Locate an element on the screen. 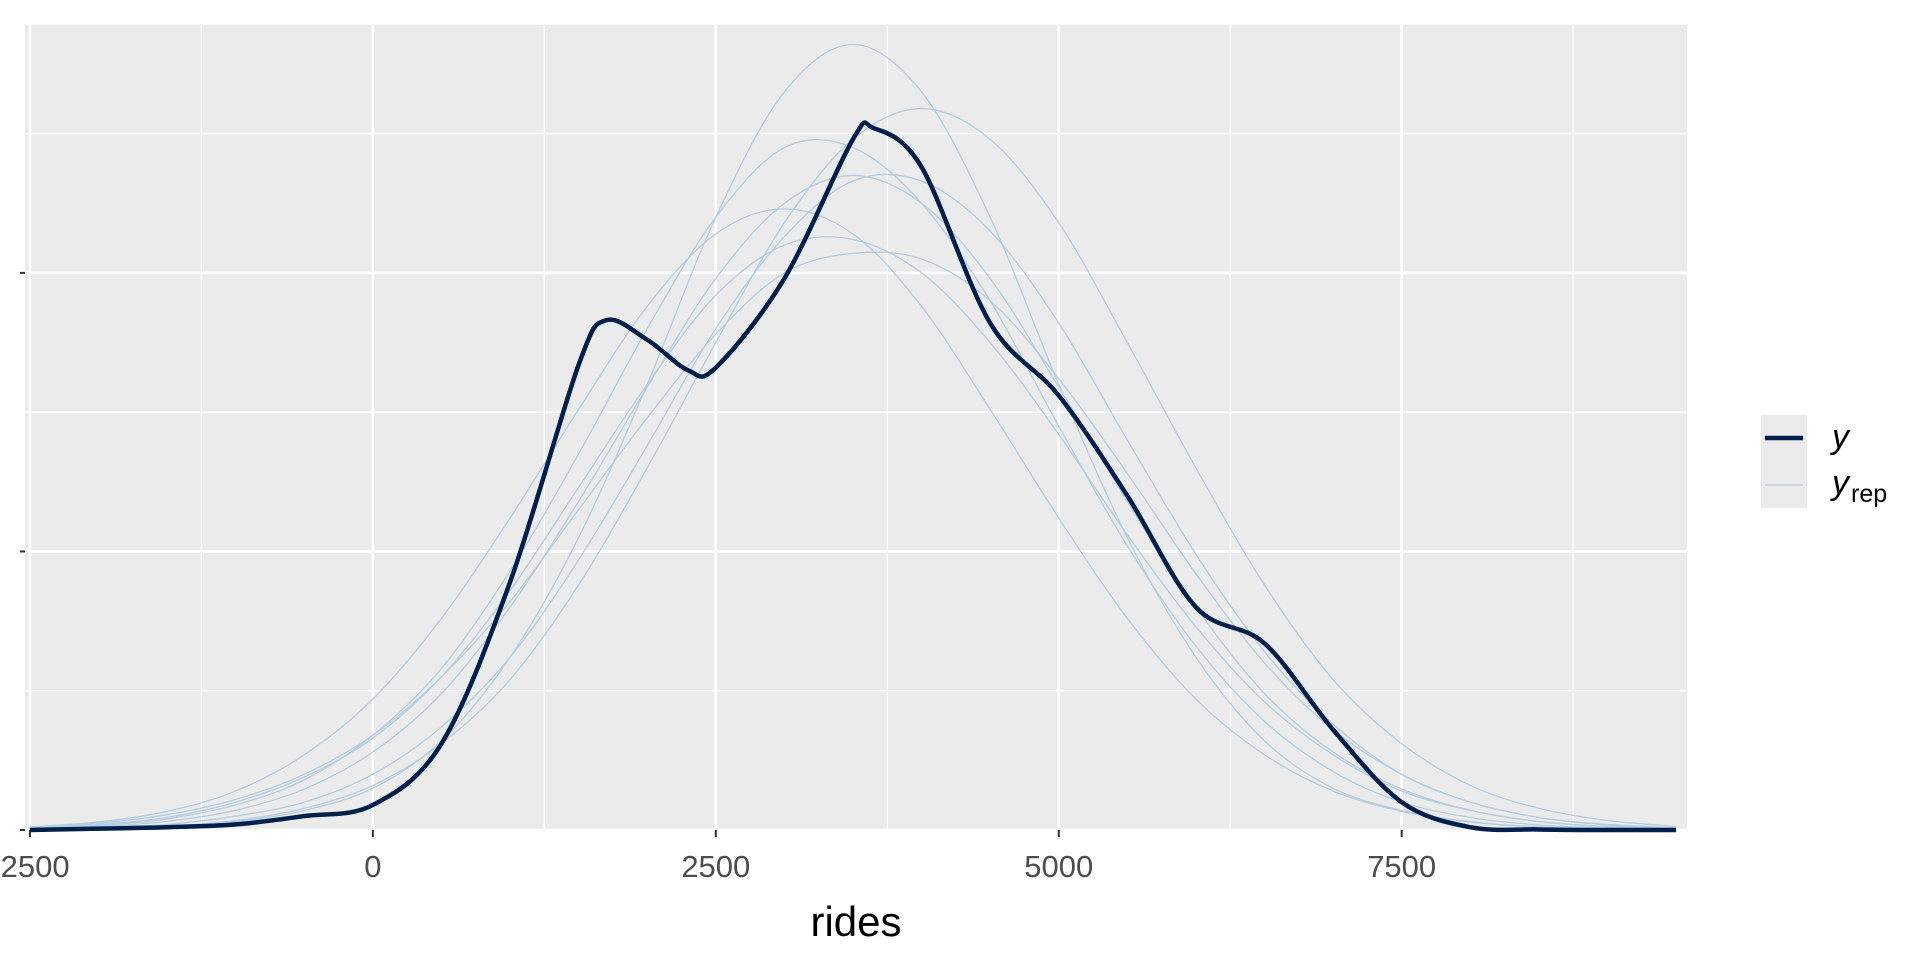 This screenshot has height=960, width=1920. x-tick-label: 7500 is located at coordinates (1401, 866).